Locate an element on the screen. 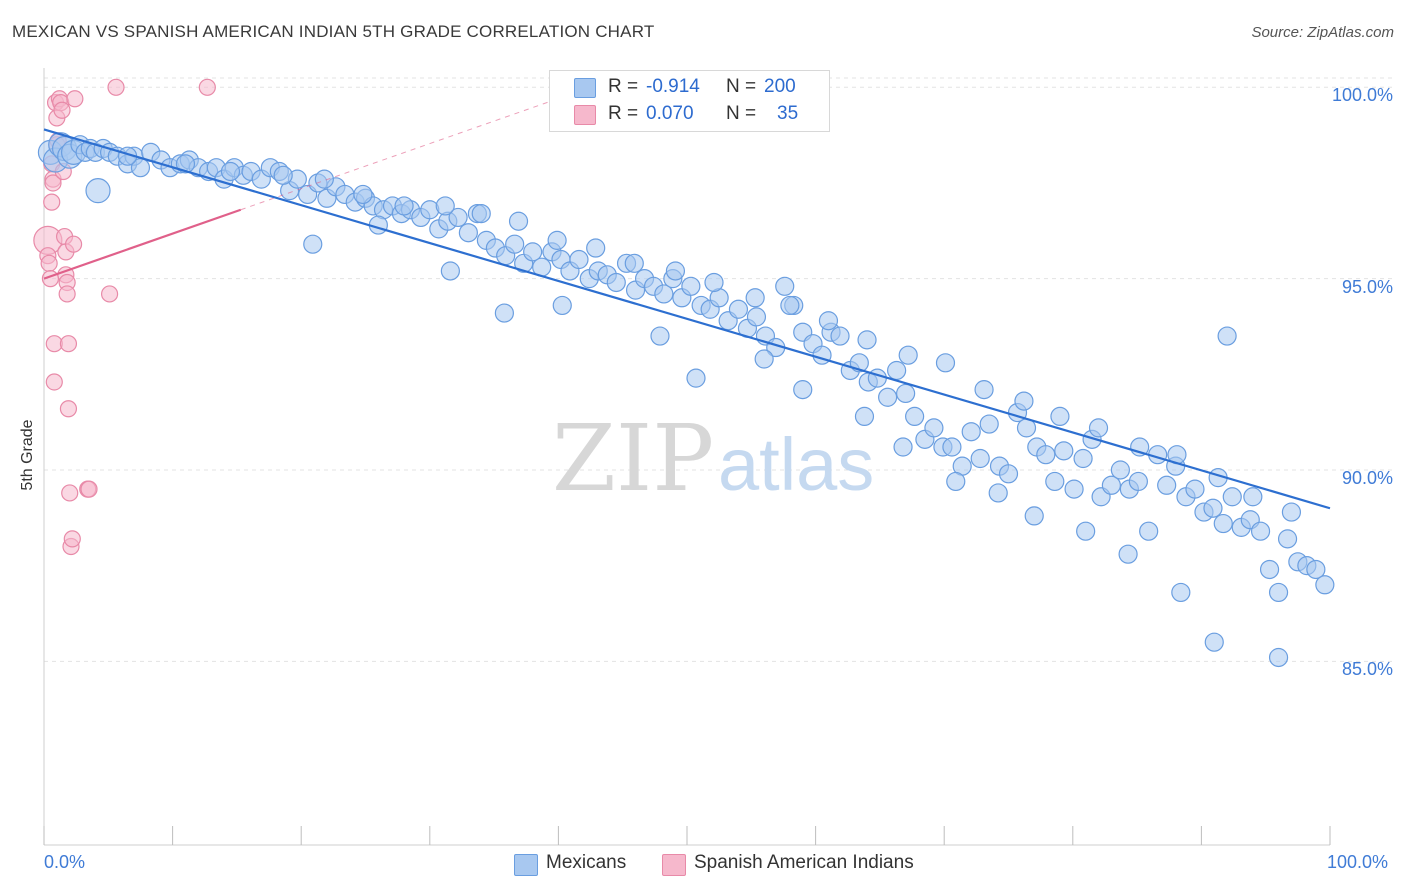  spanish-swatch is located at coordinates (585, 115).